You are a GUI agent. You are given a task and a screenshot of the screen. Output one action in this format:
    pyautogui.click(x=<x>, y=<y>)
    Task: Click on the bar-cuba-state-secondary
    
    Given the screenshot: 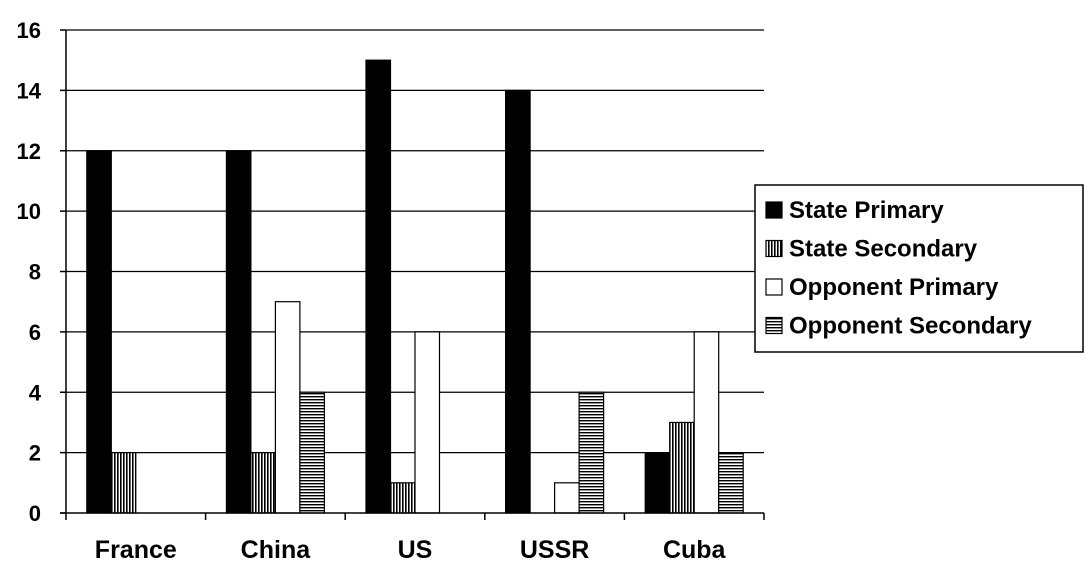 What is the action you would take?
    pyautogui.click(x=682, y=467)
    